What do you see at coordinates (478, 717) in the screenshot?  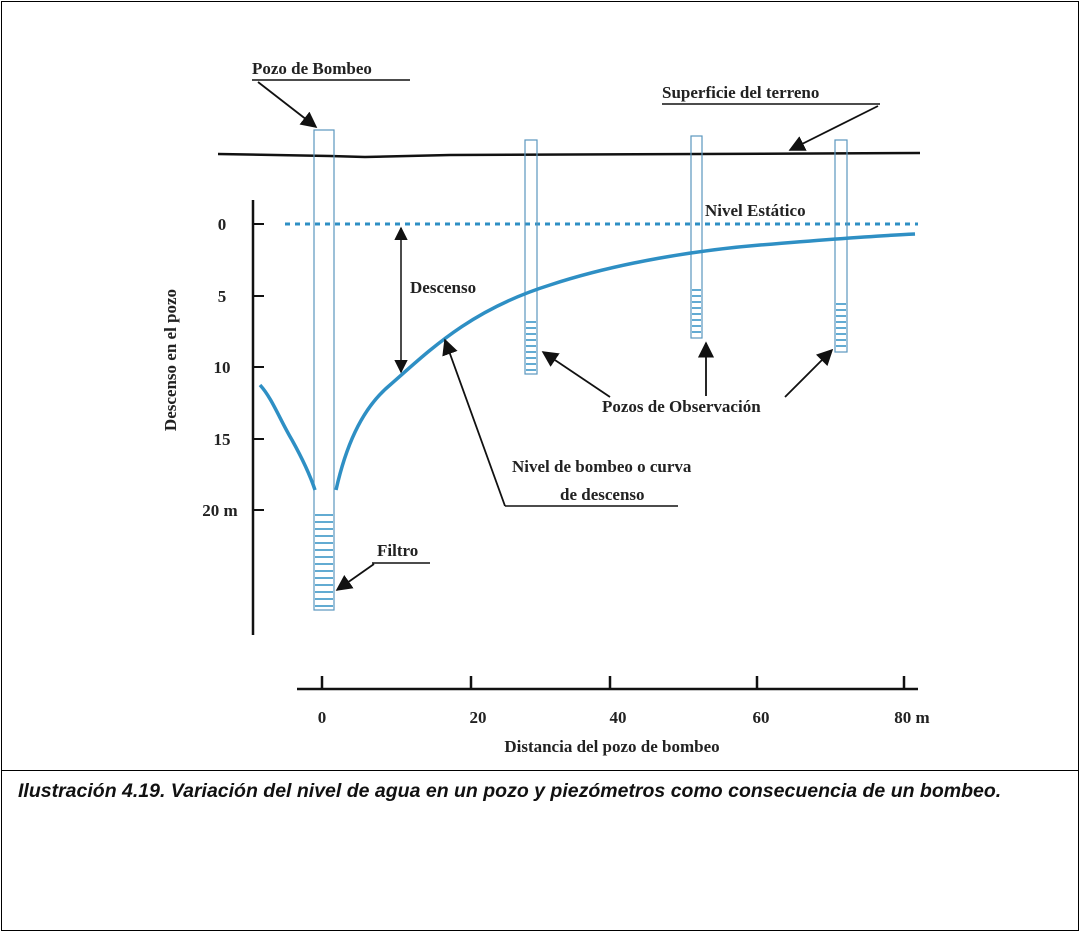 I see `x-tick-20: 20` at bounding box center [478, 717].